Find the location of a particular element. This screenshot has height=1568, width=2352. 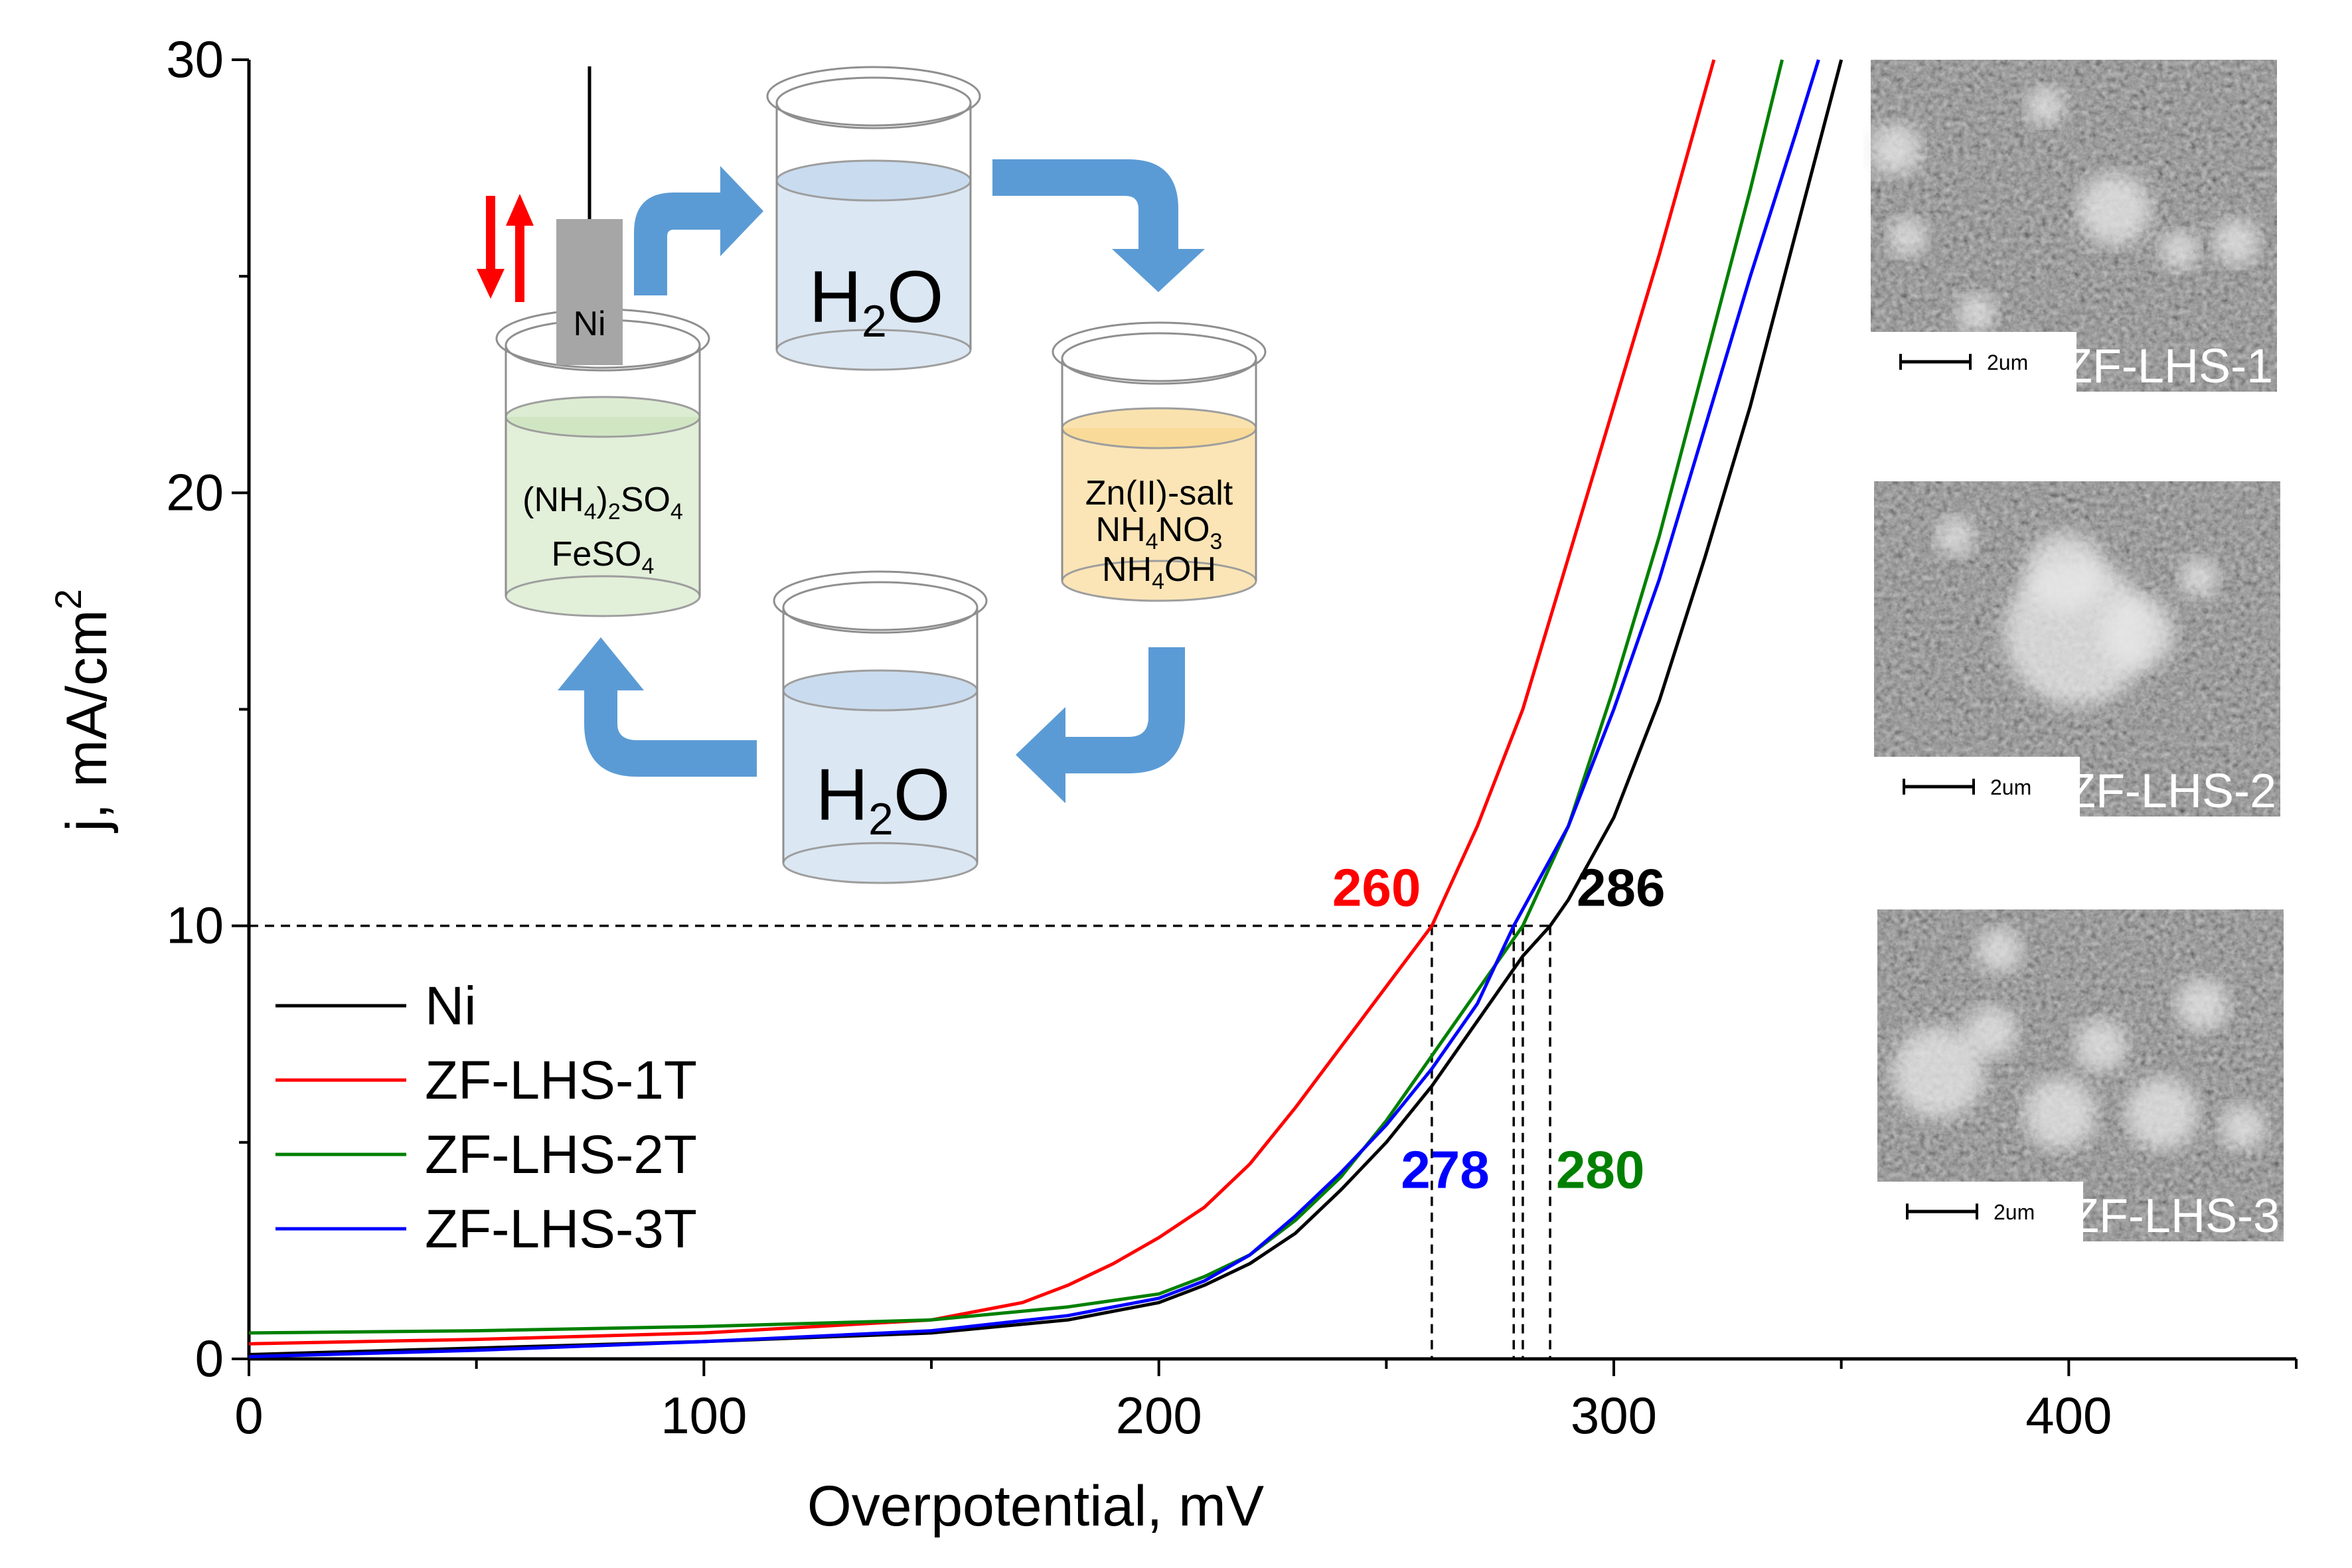

legend-label: Ni is located at coordinates (451, 1006).